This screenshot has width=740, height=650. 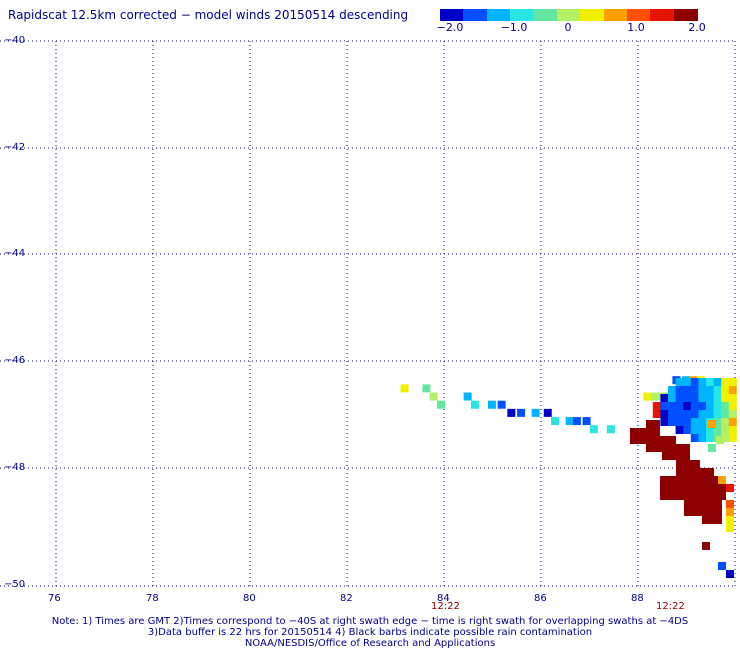 What do you see at coordinates (152, 598) in the screenshot?
I see `lon-label: 78` at bounding box center [152, 598].